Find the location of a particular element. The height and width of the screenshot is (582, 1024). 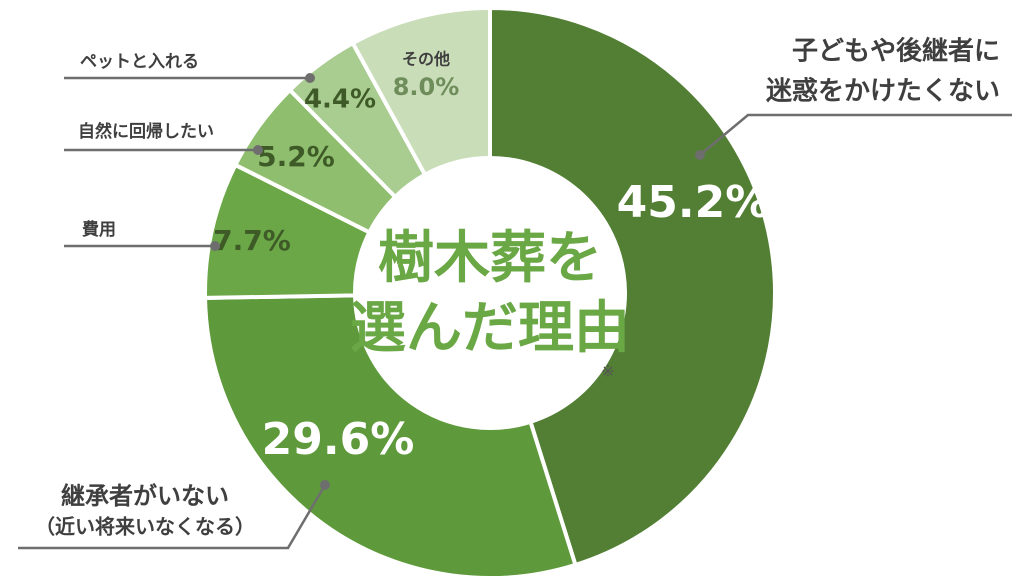

donut-slice is located at coordinates (421, 91).